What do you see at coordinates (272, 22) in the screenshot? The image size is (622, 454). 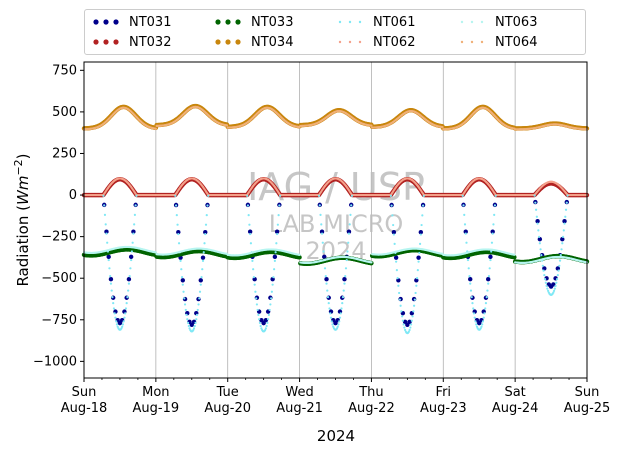 I see `legend-label: NT033` at bounding box center [272, 22].